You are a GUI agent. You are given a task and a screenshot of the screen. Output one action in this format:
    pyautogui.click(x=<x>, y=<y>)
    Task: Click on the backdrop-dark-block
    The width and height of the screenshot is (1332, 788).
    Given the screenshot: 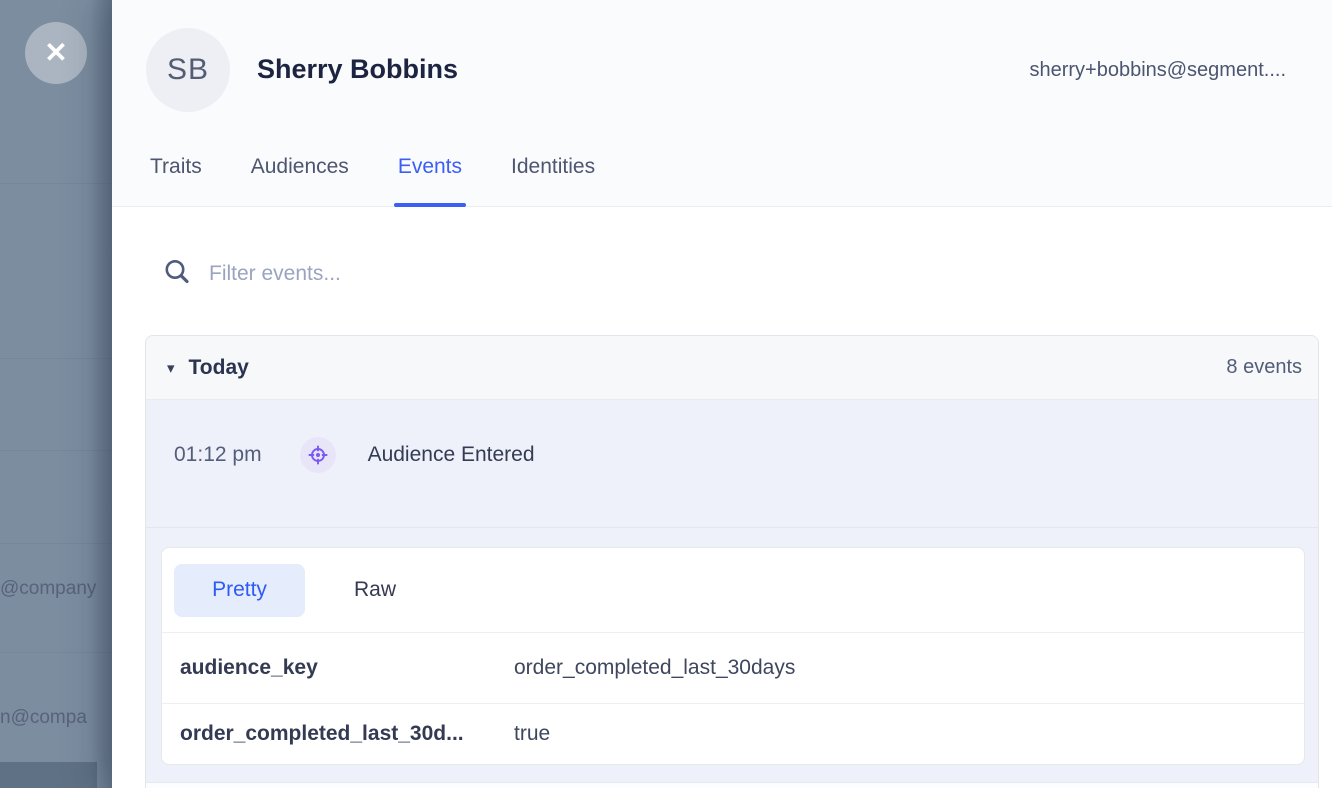 What is the action you would take?
    pyautogui.click(x=48, y=775)
    